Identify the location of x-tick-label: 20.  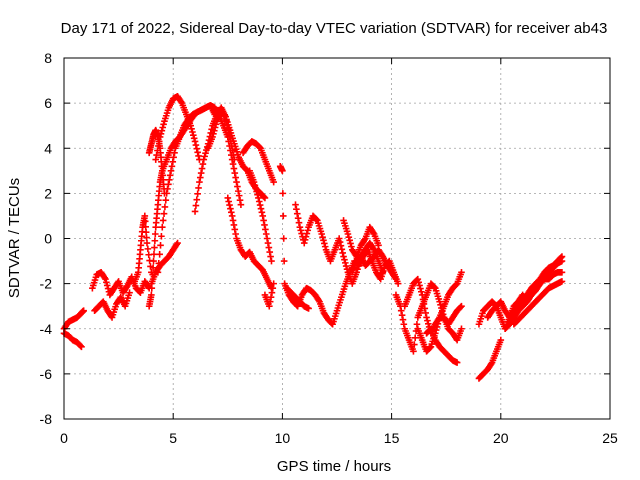
(501, 438).